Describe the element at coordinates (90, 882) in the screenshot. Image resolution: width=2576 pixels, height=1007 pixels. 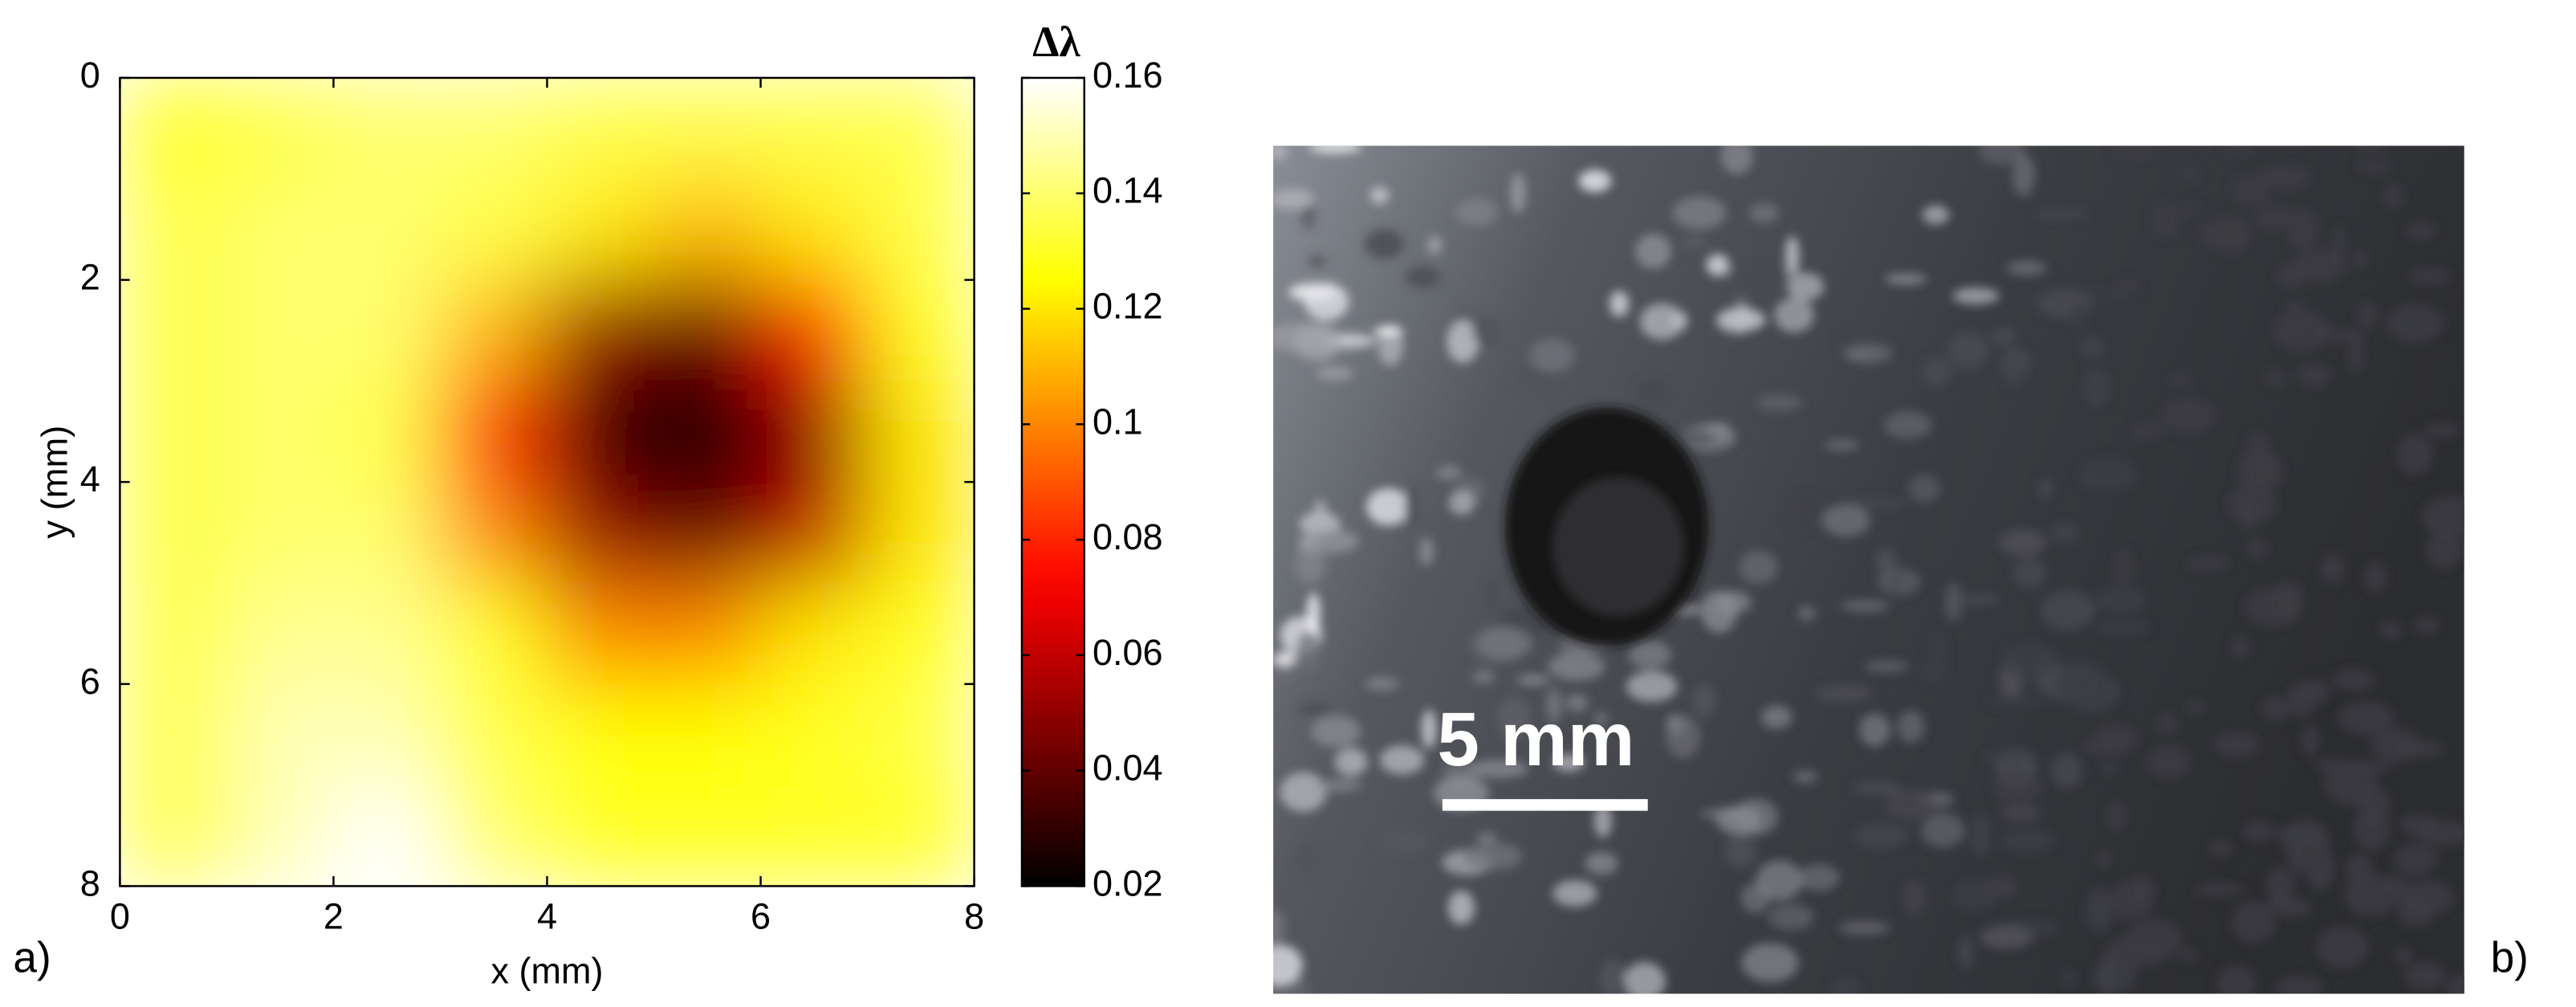
I see `y-tick-label: 8` at that location.